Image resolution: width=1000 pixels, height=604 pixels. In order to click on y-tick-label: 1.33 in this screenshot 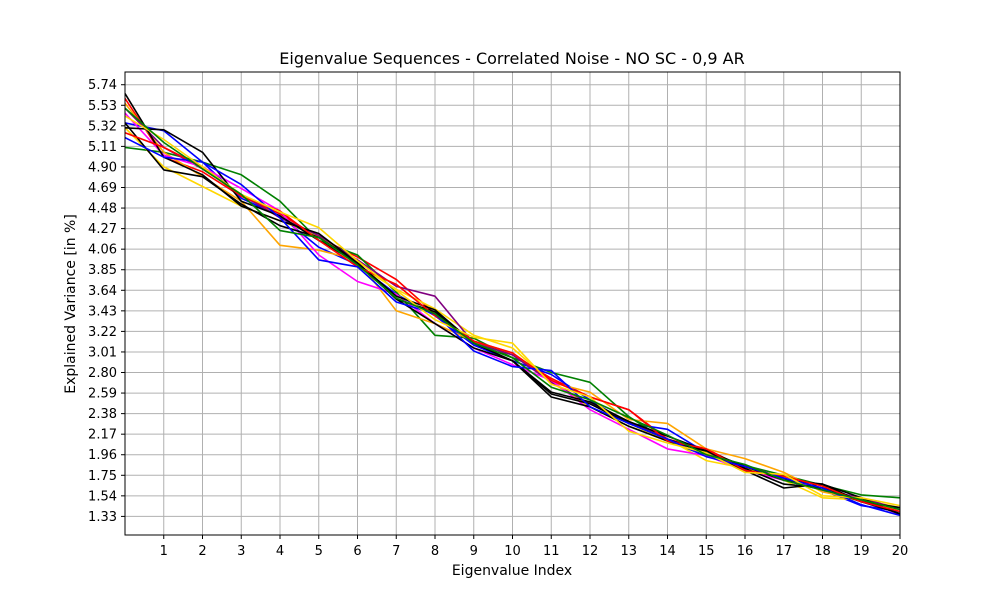, I will do `click(102, 517)`.